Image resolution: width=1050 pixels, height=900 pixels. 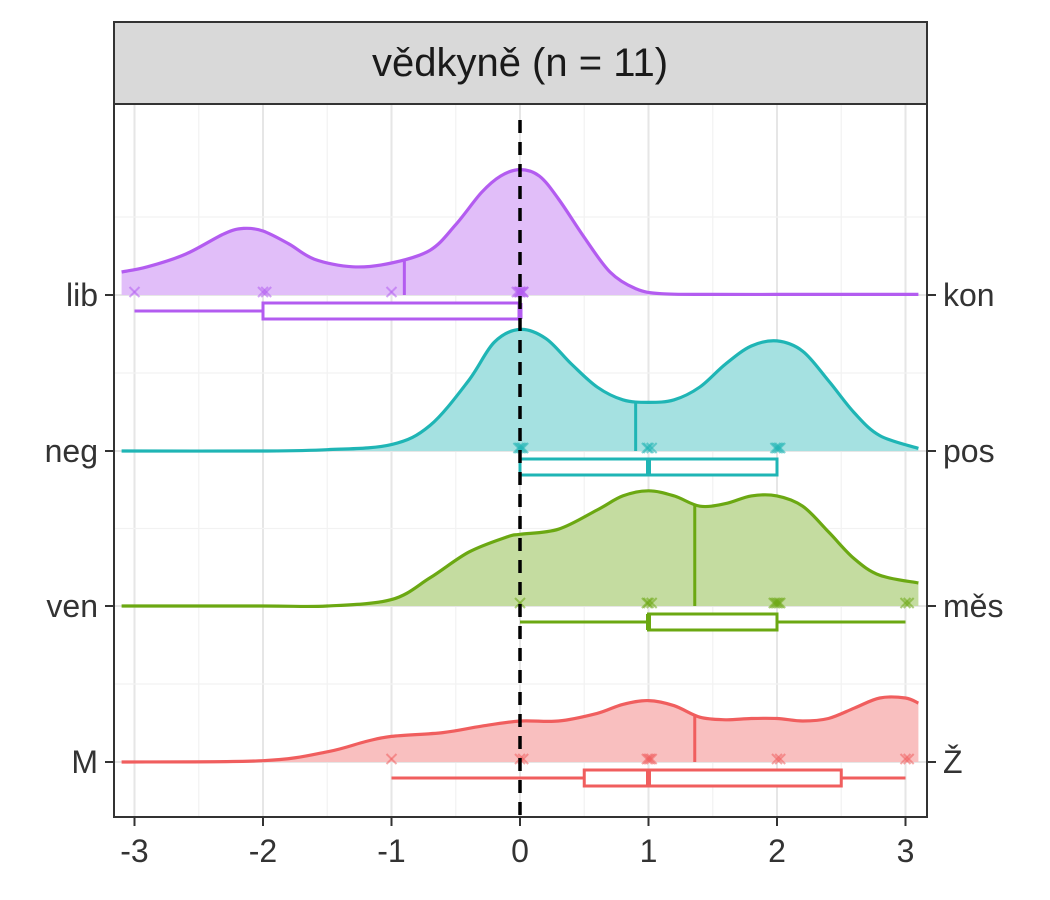 I want to click on y-label-right: kon, so click(x=969, y=295).